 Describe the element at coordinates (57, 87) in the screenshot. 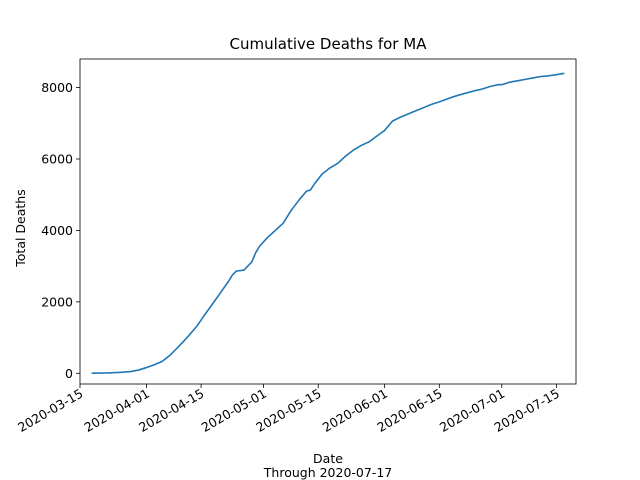

I see `y-tick-label: 8000` at that location.